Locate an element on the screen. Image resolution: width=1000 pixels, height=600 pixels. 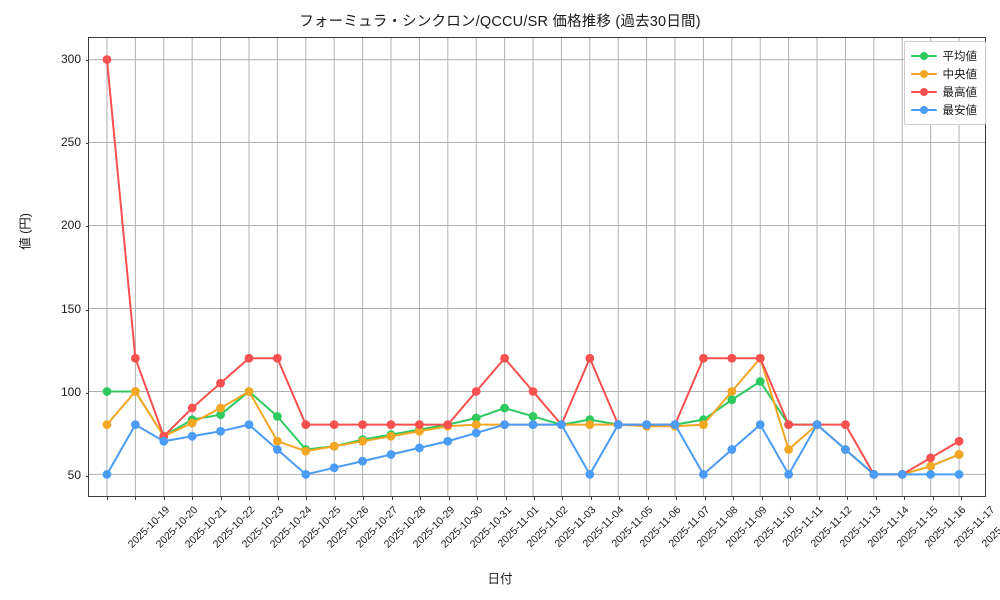
y-tick-label: 100 is located at coordinates (70, 392).